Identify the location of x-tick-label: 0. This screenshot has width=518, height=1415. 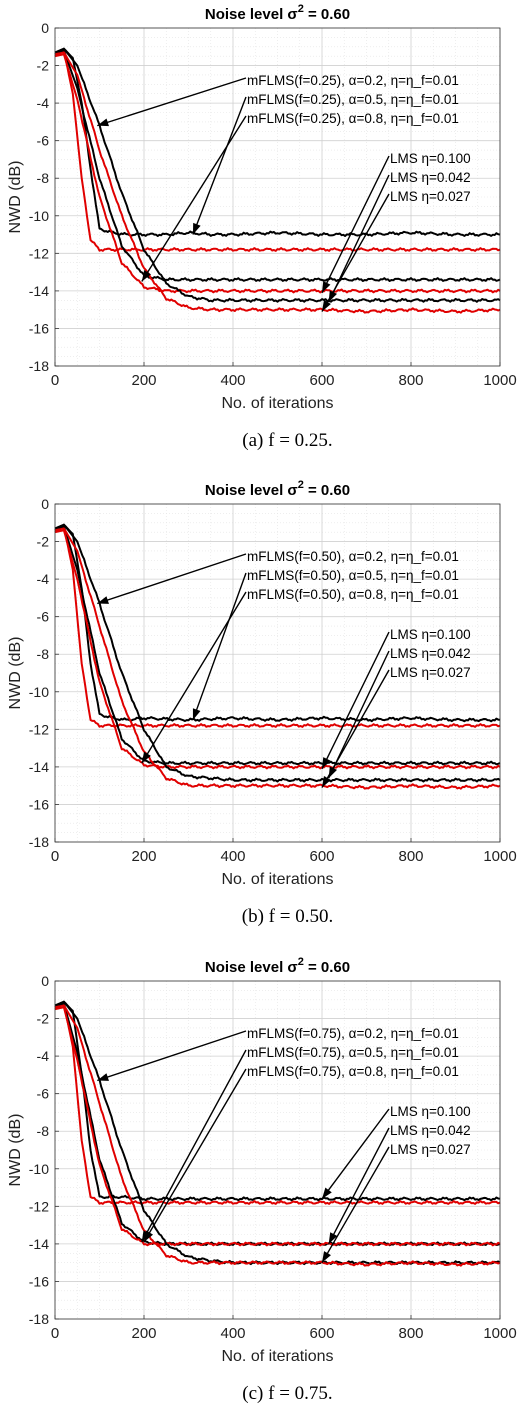
(55, 380).